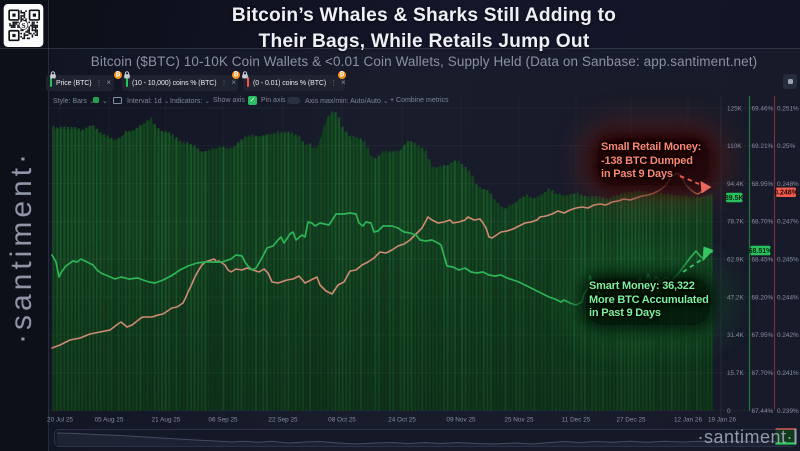  Describe the element at coordinates (788, 222) in the screenshot. I see `svg-text: 0.247%` at that location.